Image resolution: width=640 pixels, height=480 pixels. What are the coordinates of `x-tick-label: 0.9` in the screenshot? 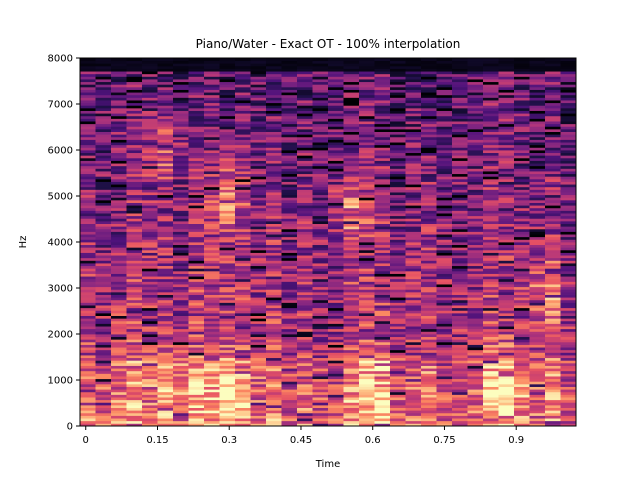 It's located at (516, 440).